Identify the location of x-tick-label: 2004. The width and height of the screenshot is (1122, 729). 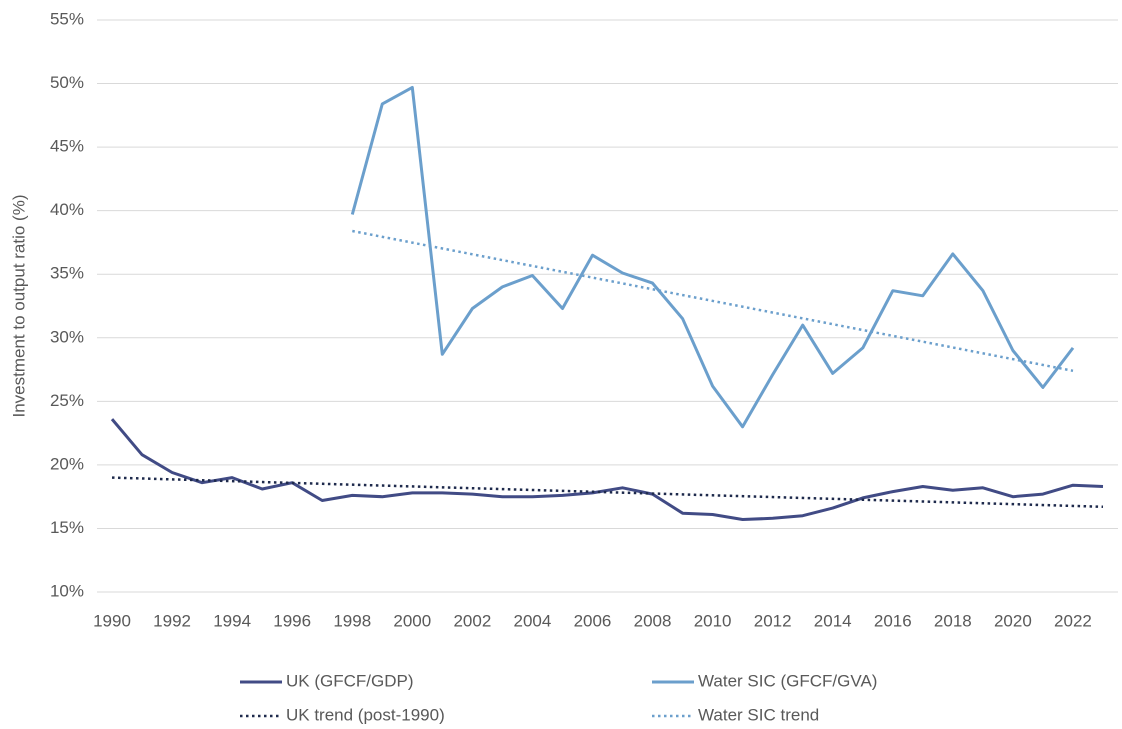
(533, 620).